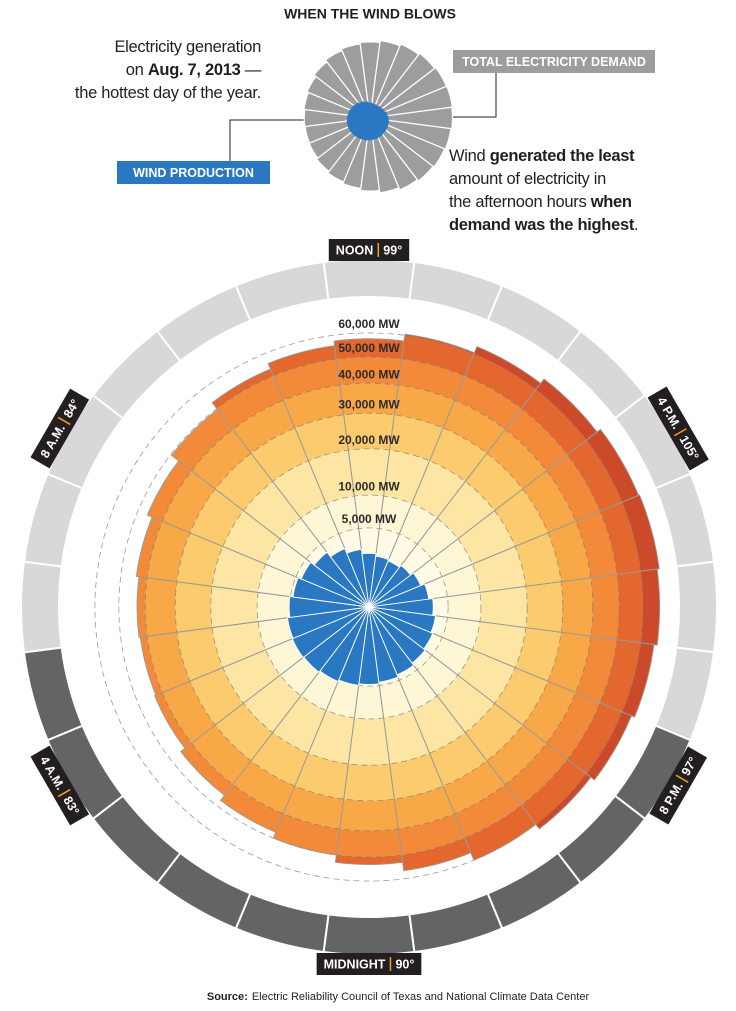  Describe the element at coordinates (227, 997) in the screenshot. I see `source-label: Source:` at that location.